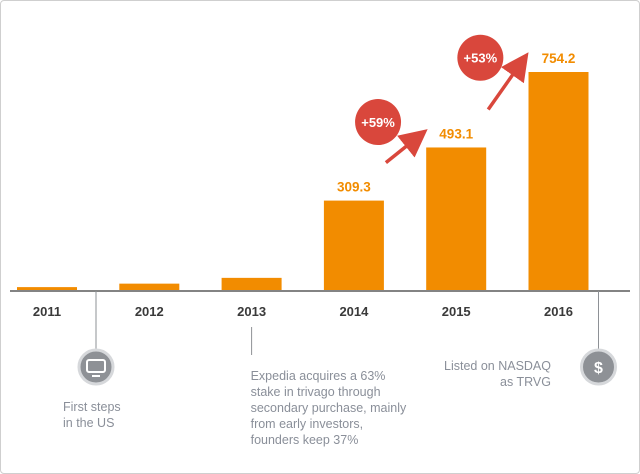  Describe the element at coordinates (149, 311) in the screenshot. I see `x-tick-label: 2012` at that location.